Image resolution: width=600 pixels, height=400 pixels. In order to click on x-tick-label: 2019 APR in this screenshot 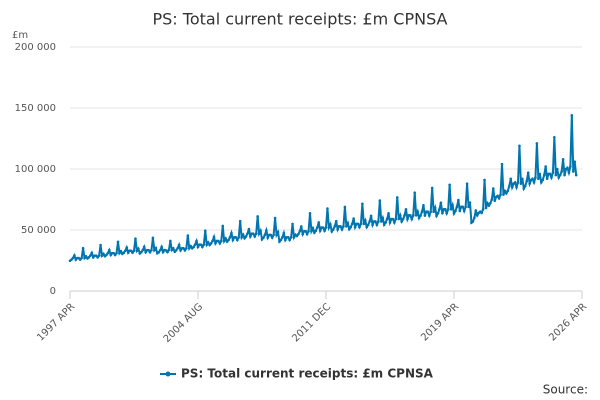, I will do `click(440, 322)`.